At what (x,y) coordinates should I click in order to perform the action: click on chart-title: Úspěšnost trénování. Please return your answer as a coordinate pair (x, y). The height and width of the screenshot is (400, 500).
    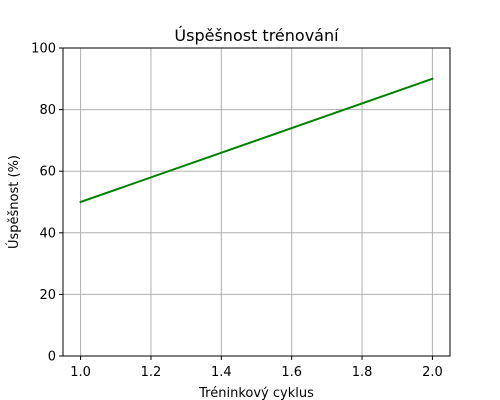
    Looking at the image, I should click on (256, 35).